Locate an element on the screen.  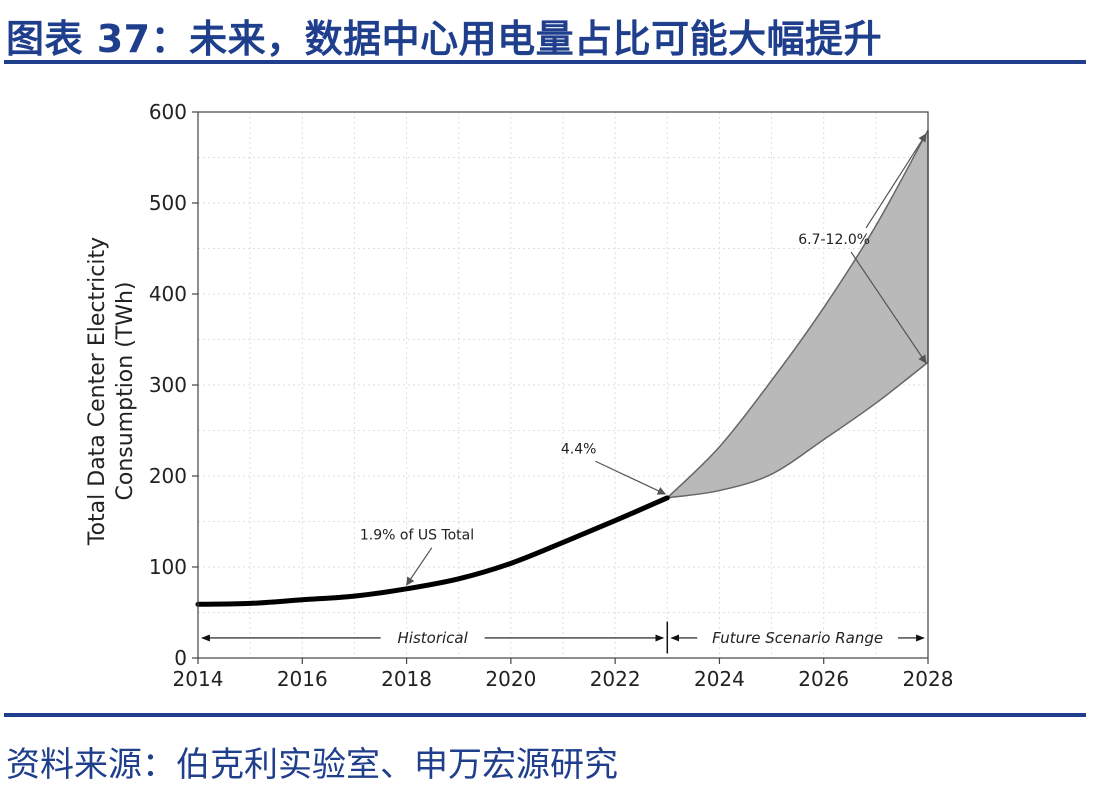
y-tick-label: 300 is located at coordinates (168, 385).